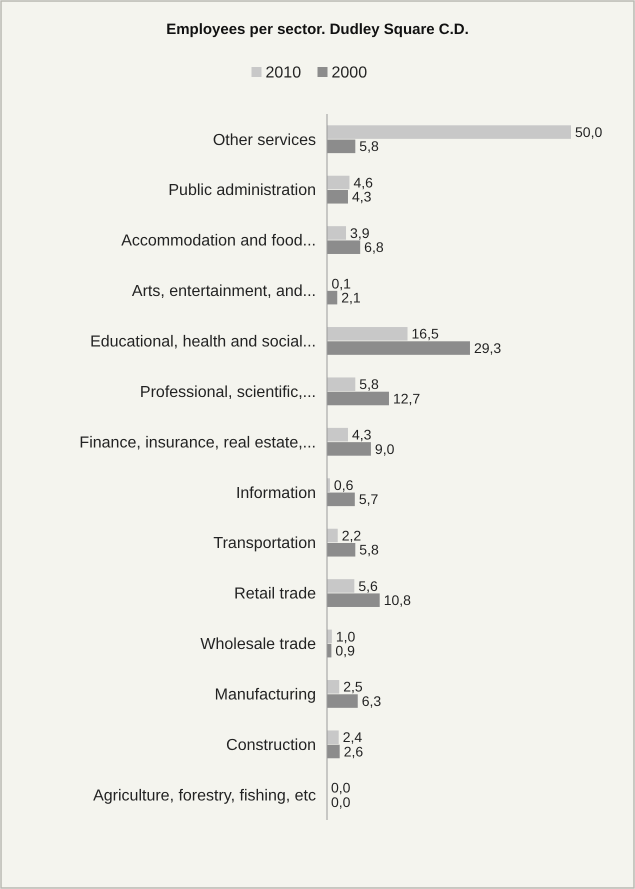  What do you see at coordinates (352, 737) in the screenshot?
I see `data-label: 2,4` at bounding box center [352, 737].